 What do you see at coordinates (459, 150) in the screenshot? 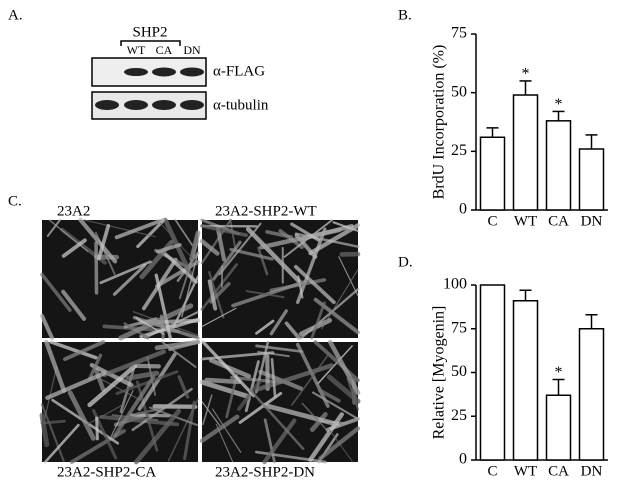
I see `y-tick-label: 25` at bounding box center [459, 150].